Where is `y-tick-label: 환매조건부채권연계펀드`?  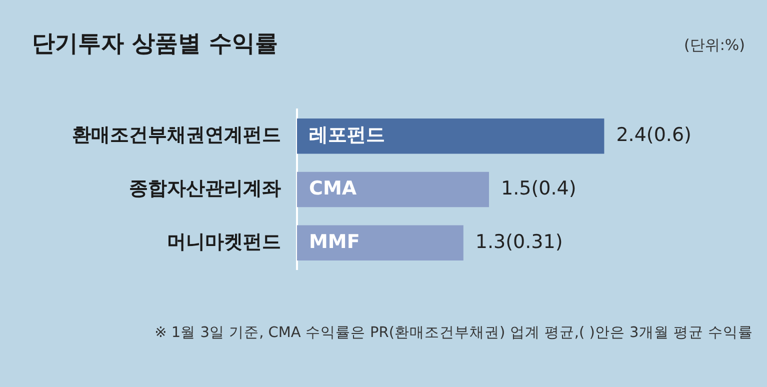
y-tick-label: 환매조건부채권연계펀드 is located at coordinates (176, 135).